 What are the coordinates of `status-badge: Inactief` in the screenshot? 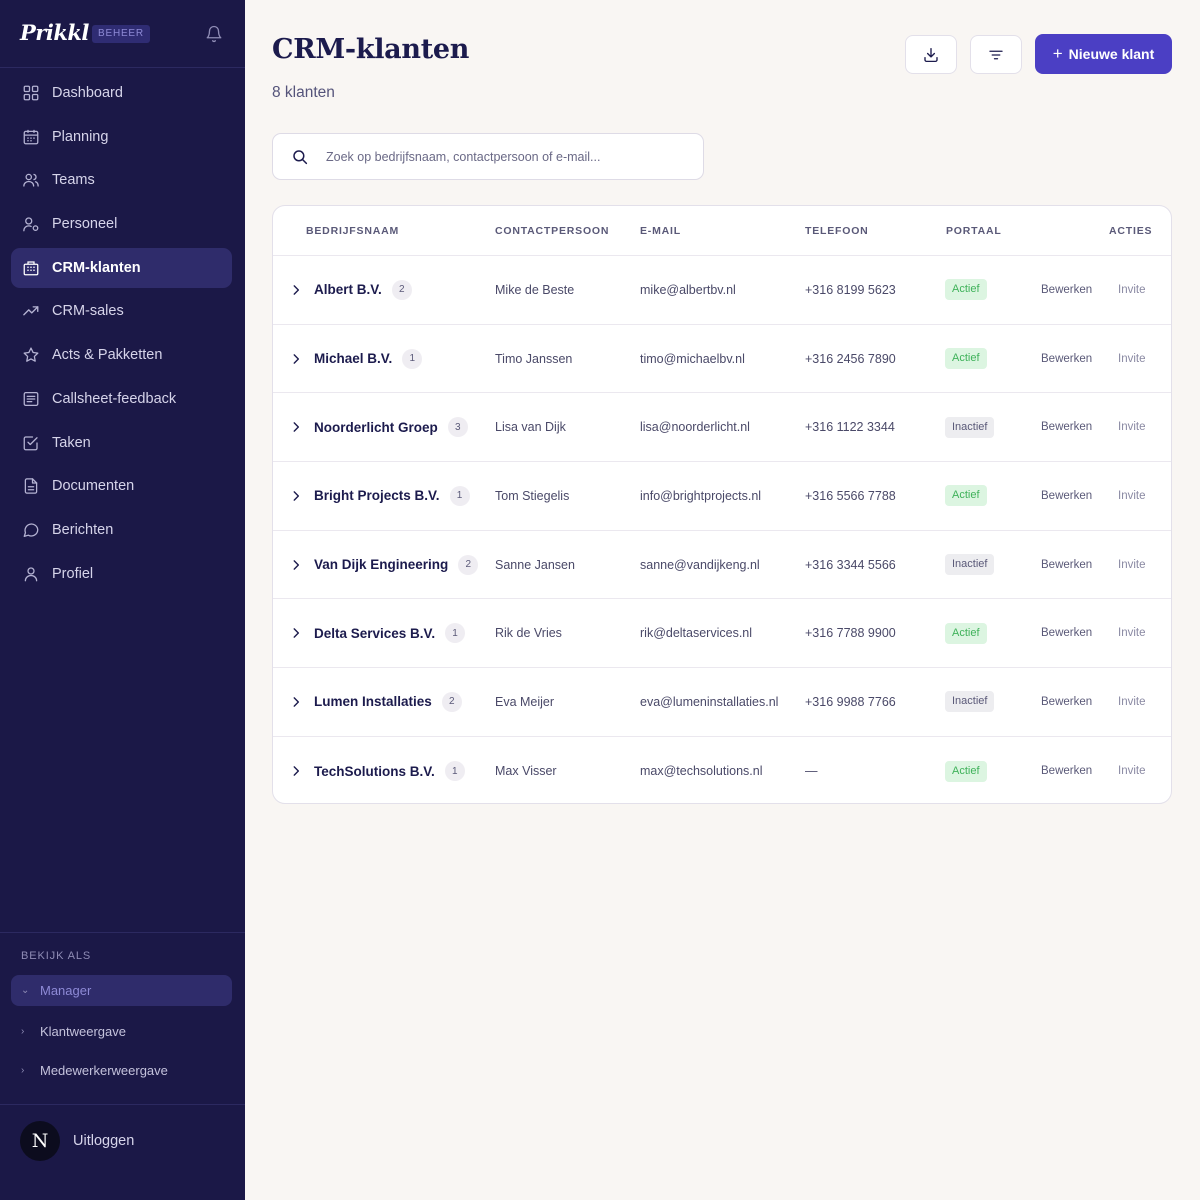 It's located at (970, 702).